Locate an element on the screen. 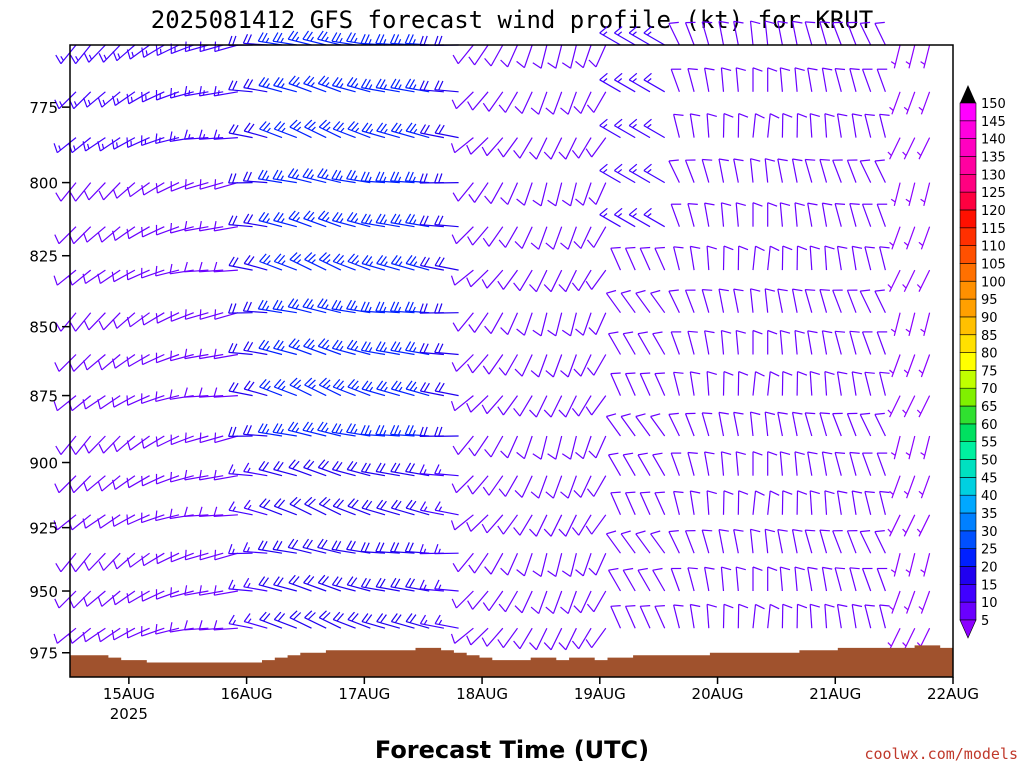 The image size is (1024, 768). x-tick-label: 20AUG is located at coordinates (718, 694).